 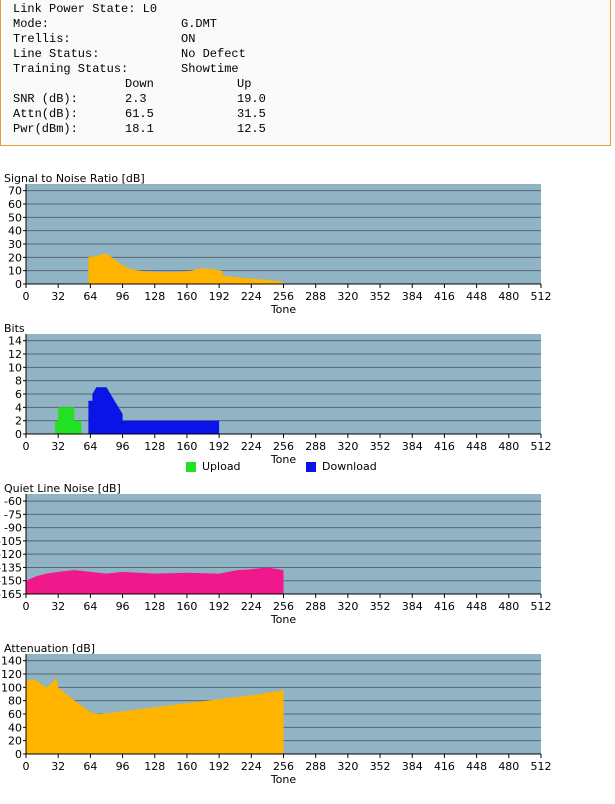 I want to click on status-label: Link Power State: L0, so click(x=85, y=9).